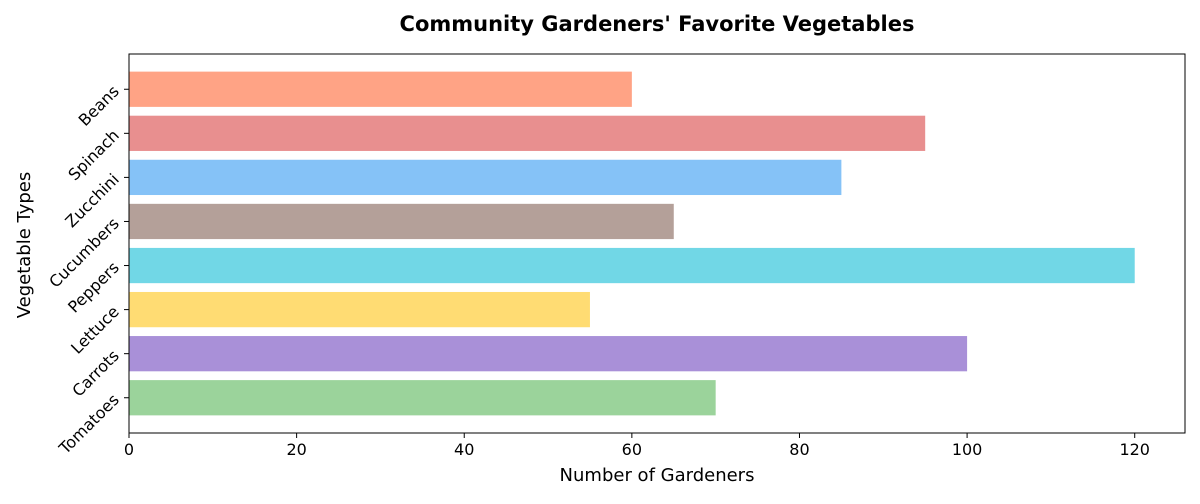 The width and height of the screenshot is (1200, 504). What do you see at coordinates (632, 265) in the screenshot?
I see `bar-peppers` at bounding box center [632, 265].